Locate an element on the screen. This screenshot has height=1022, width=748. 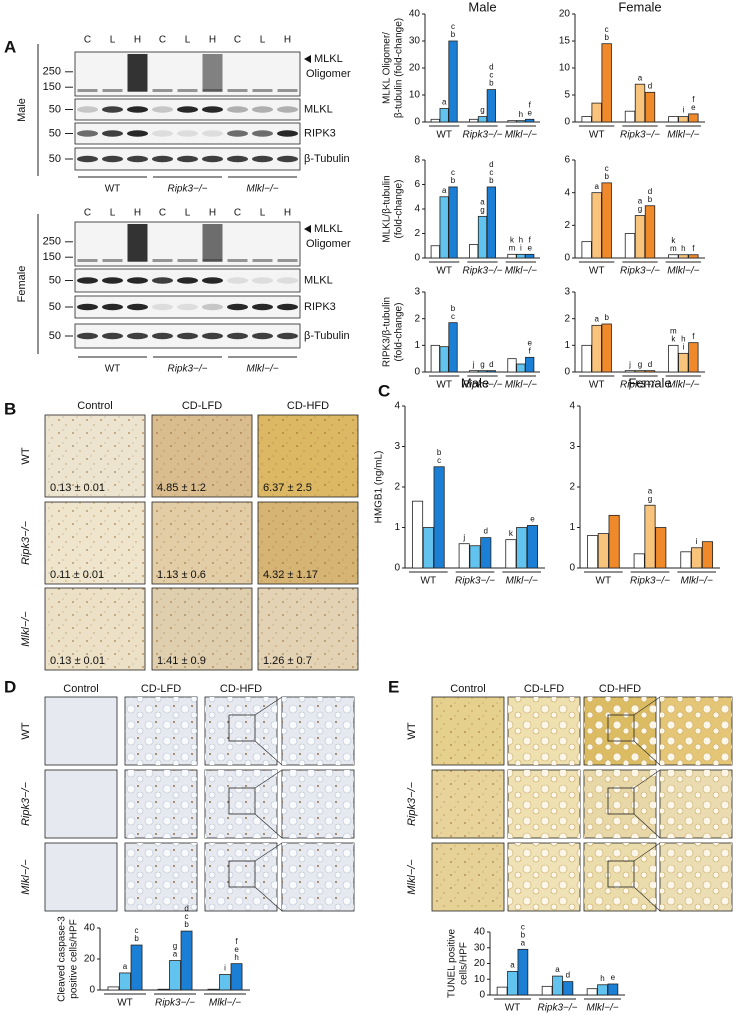
y-tick-label: 1 is located at coordinates (417, 345).